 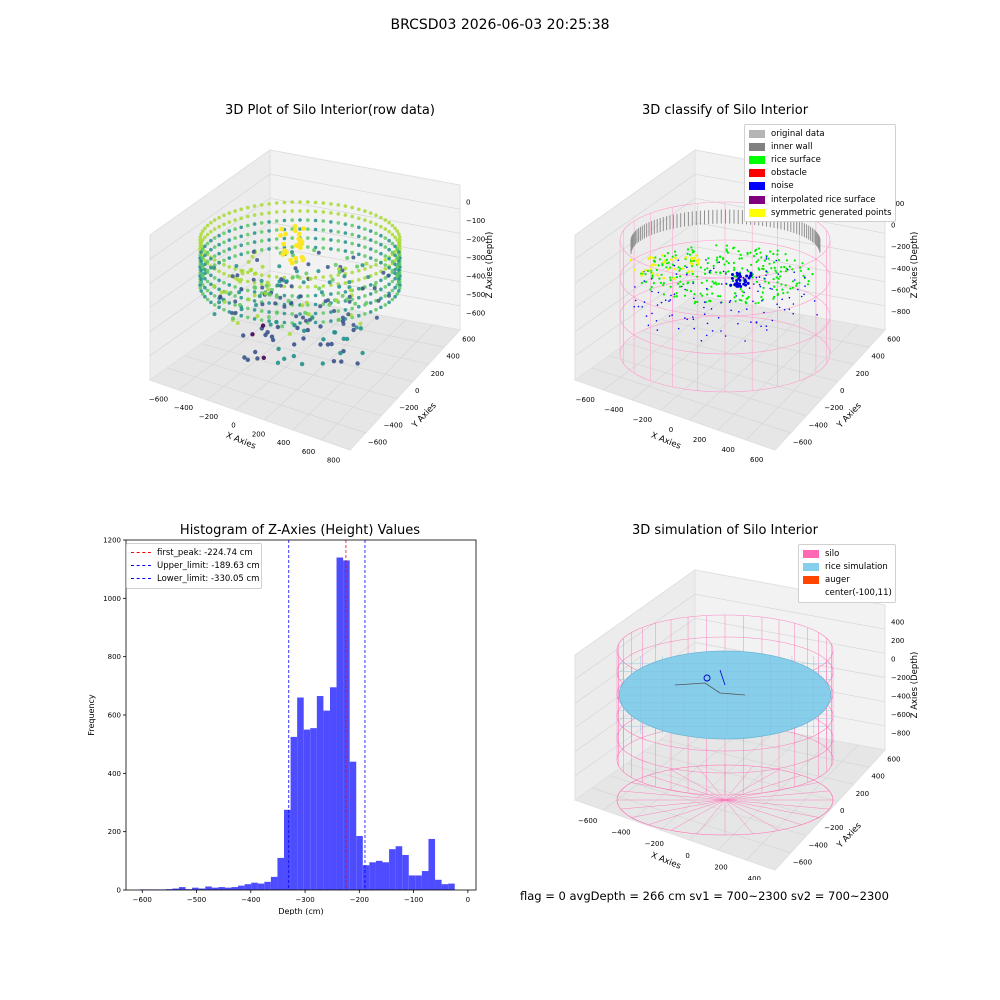 What do you see at coordinates (820, 212) in the screenshot?
I see `legend-item: symmetric generated points` at bounding box center [820, 212].